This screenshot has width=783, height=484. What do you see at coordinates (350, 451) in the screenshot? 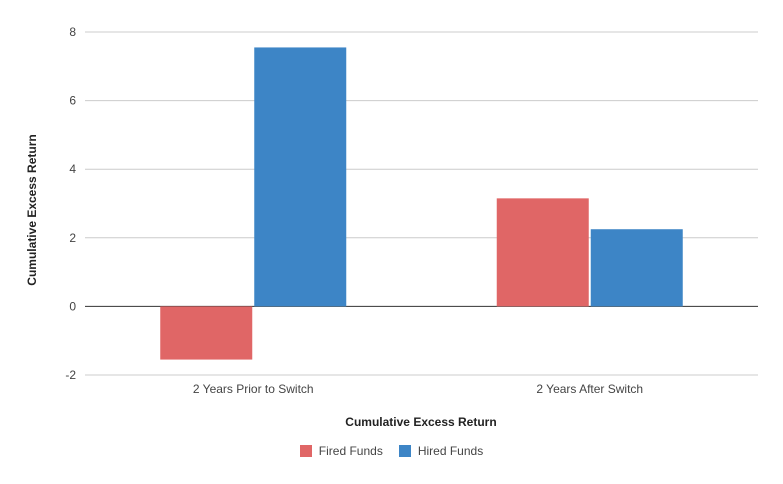
I see `legend-label-fired-funds: Fired Funds` at bounding box center [350, 451].